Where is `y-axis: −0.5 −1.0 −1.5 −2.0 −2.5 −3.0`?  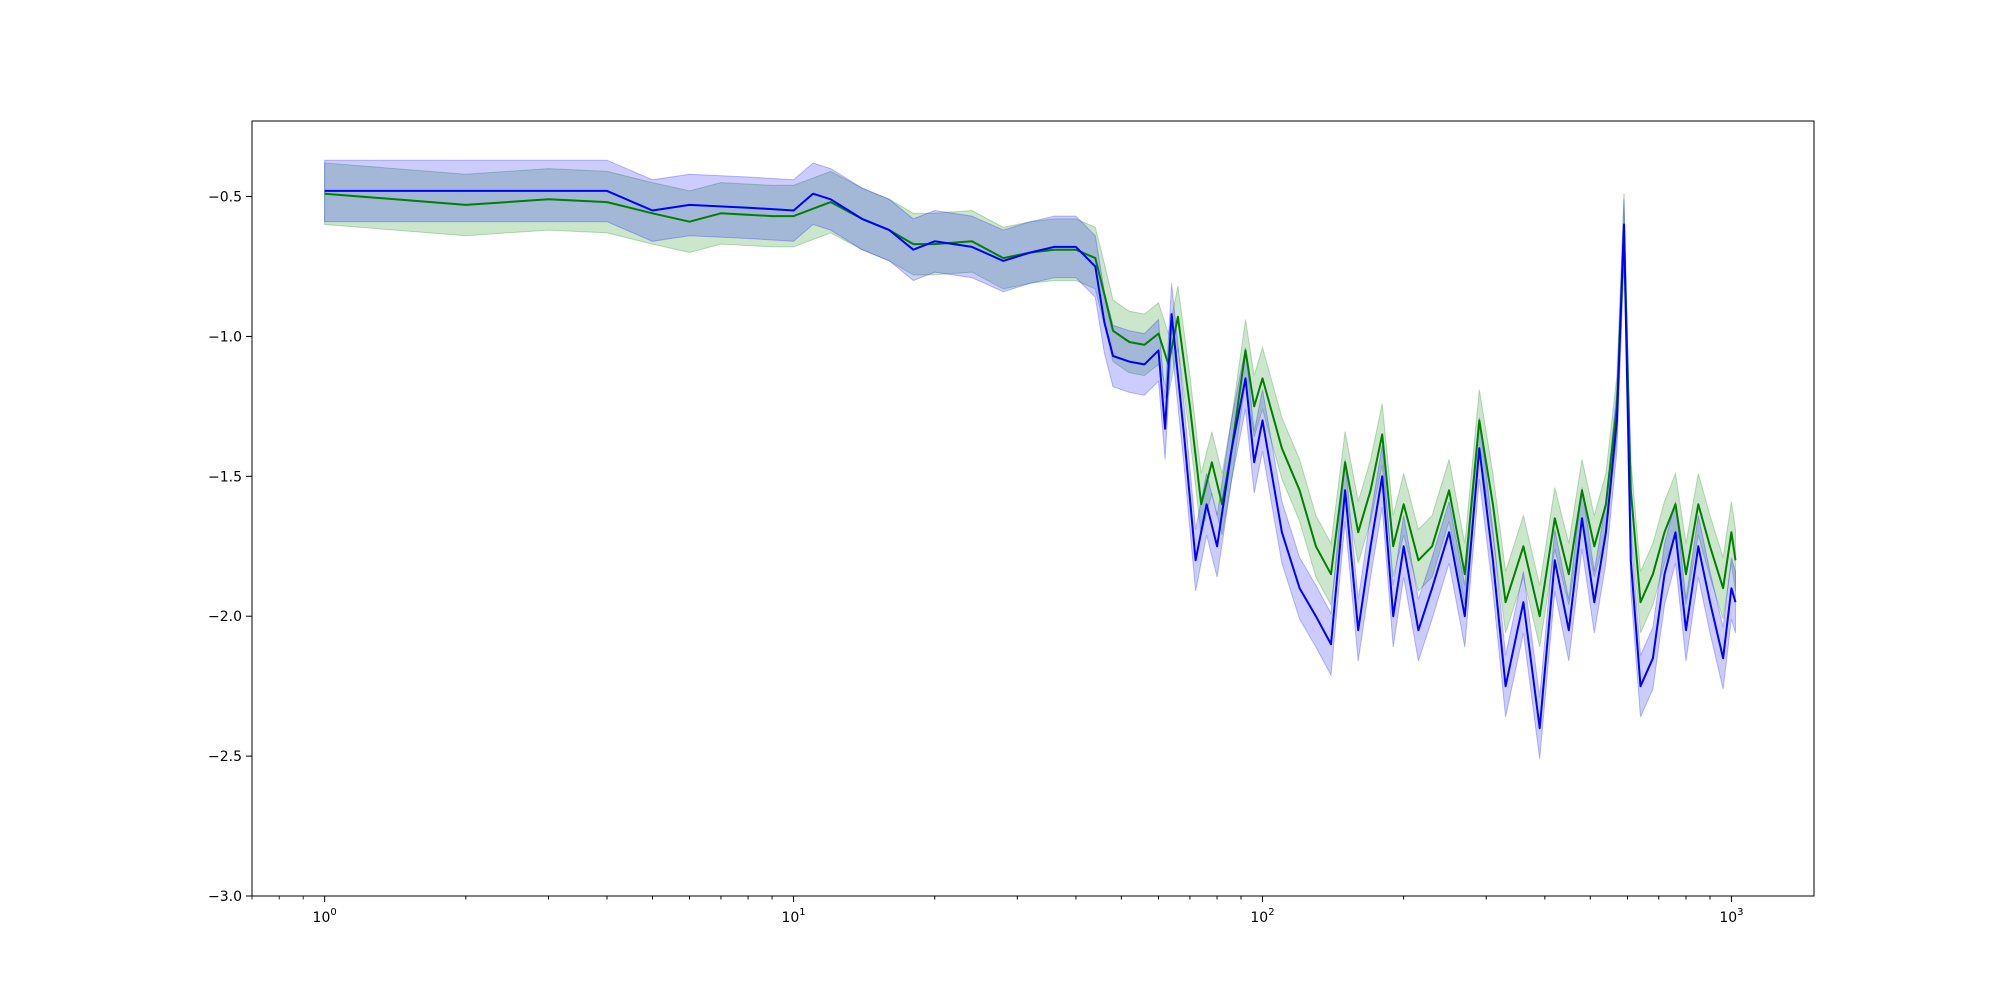 y-axis: −0.5 −1.0 −1.5 −2.0 −2.5 −3.0 is located at coordinates (230, 547).